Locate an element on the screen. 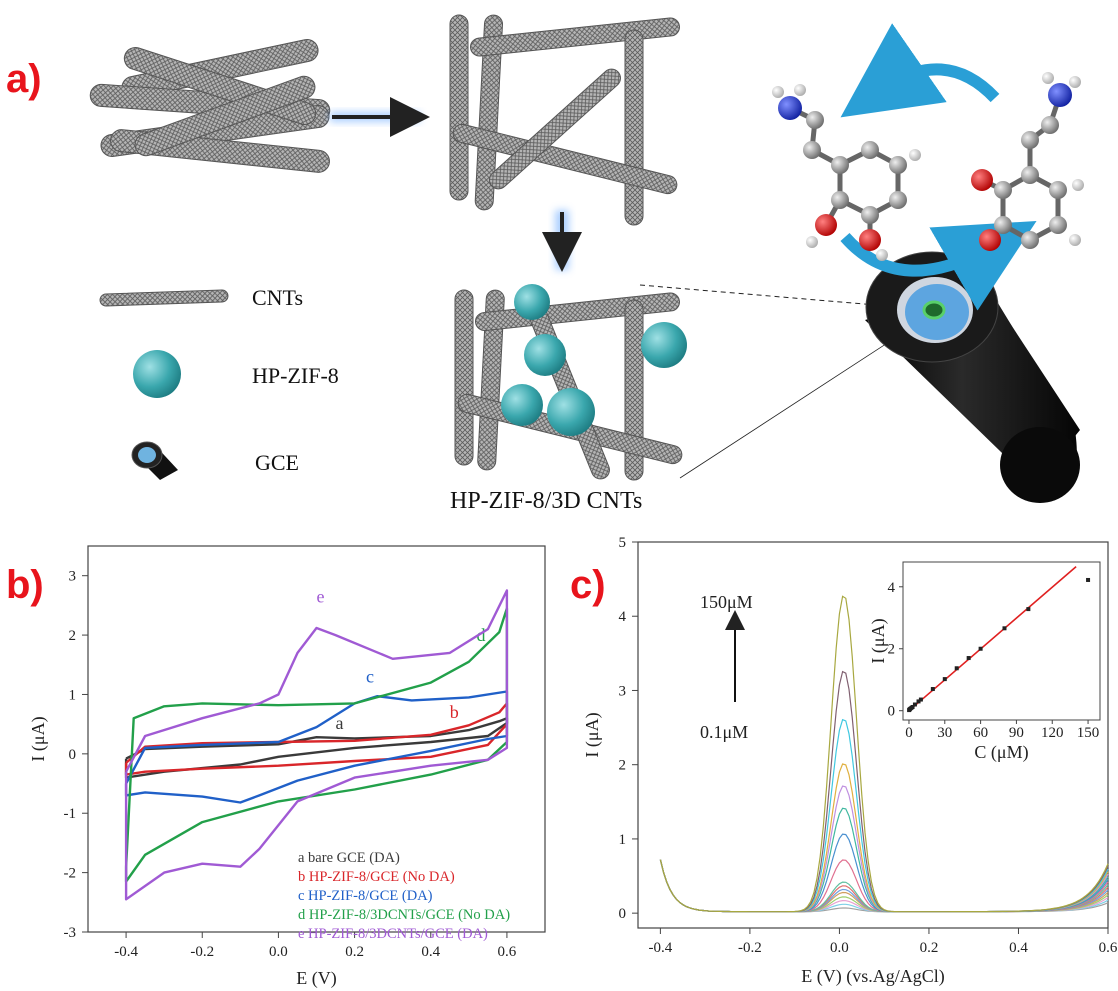  redox-cycle-arrows is located at coordinates (938, 167).